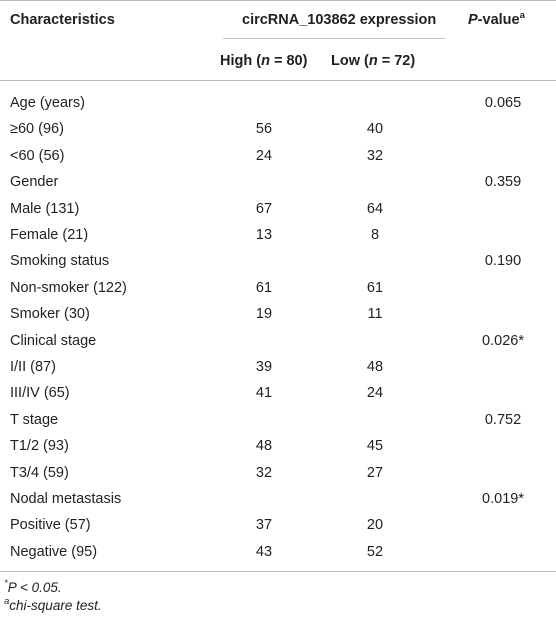 Image resolution: width=556 pixels, height=620 pixels. I want to click on row-label: Smoker (30), so click(50, 314).